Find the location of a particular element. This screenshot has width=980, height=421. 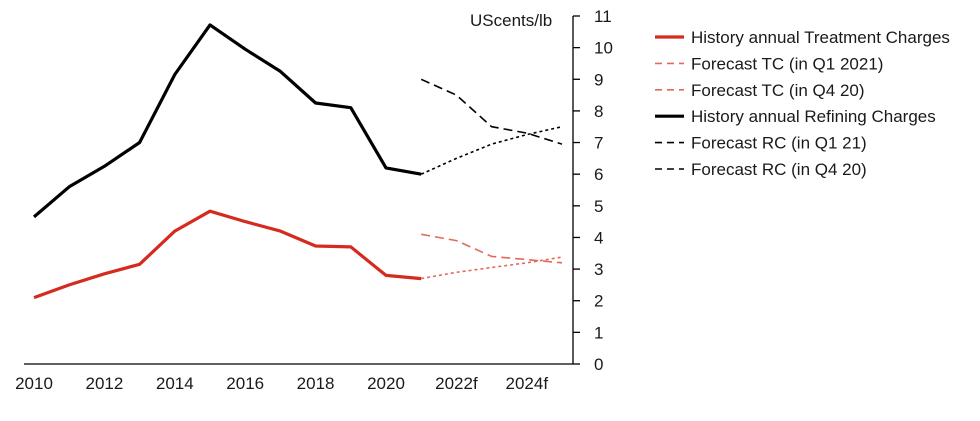

legend-entry-label: Forecast TC (in Q4 20) is located at coordinates (778, 90).